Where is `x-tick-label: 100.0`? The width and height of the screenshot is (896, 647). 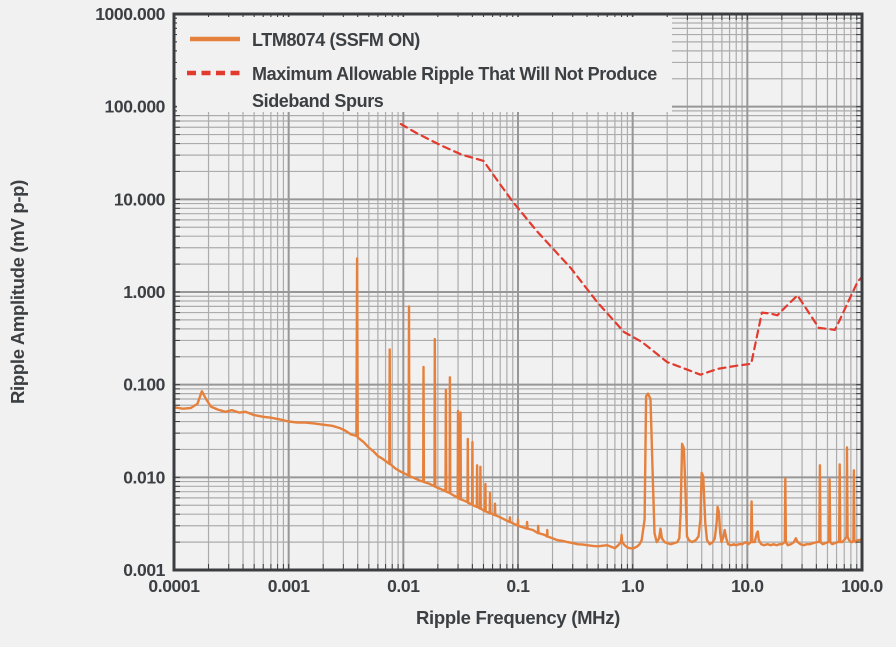 x-tick-label: 100.0 is located at coordinates (862, 586).